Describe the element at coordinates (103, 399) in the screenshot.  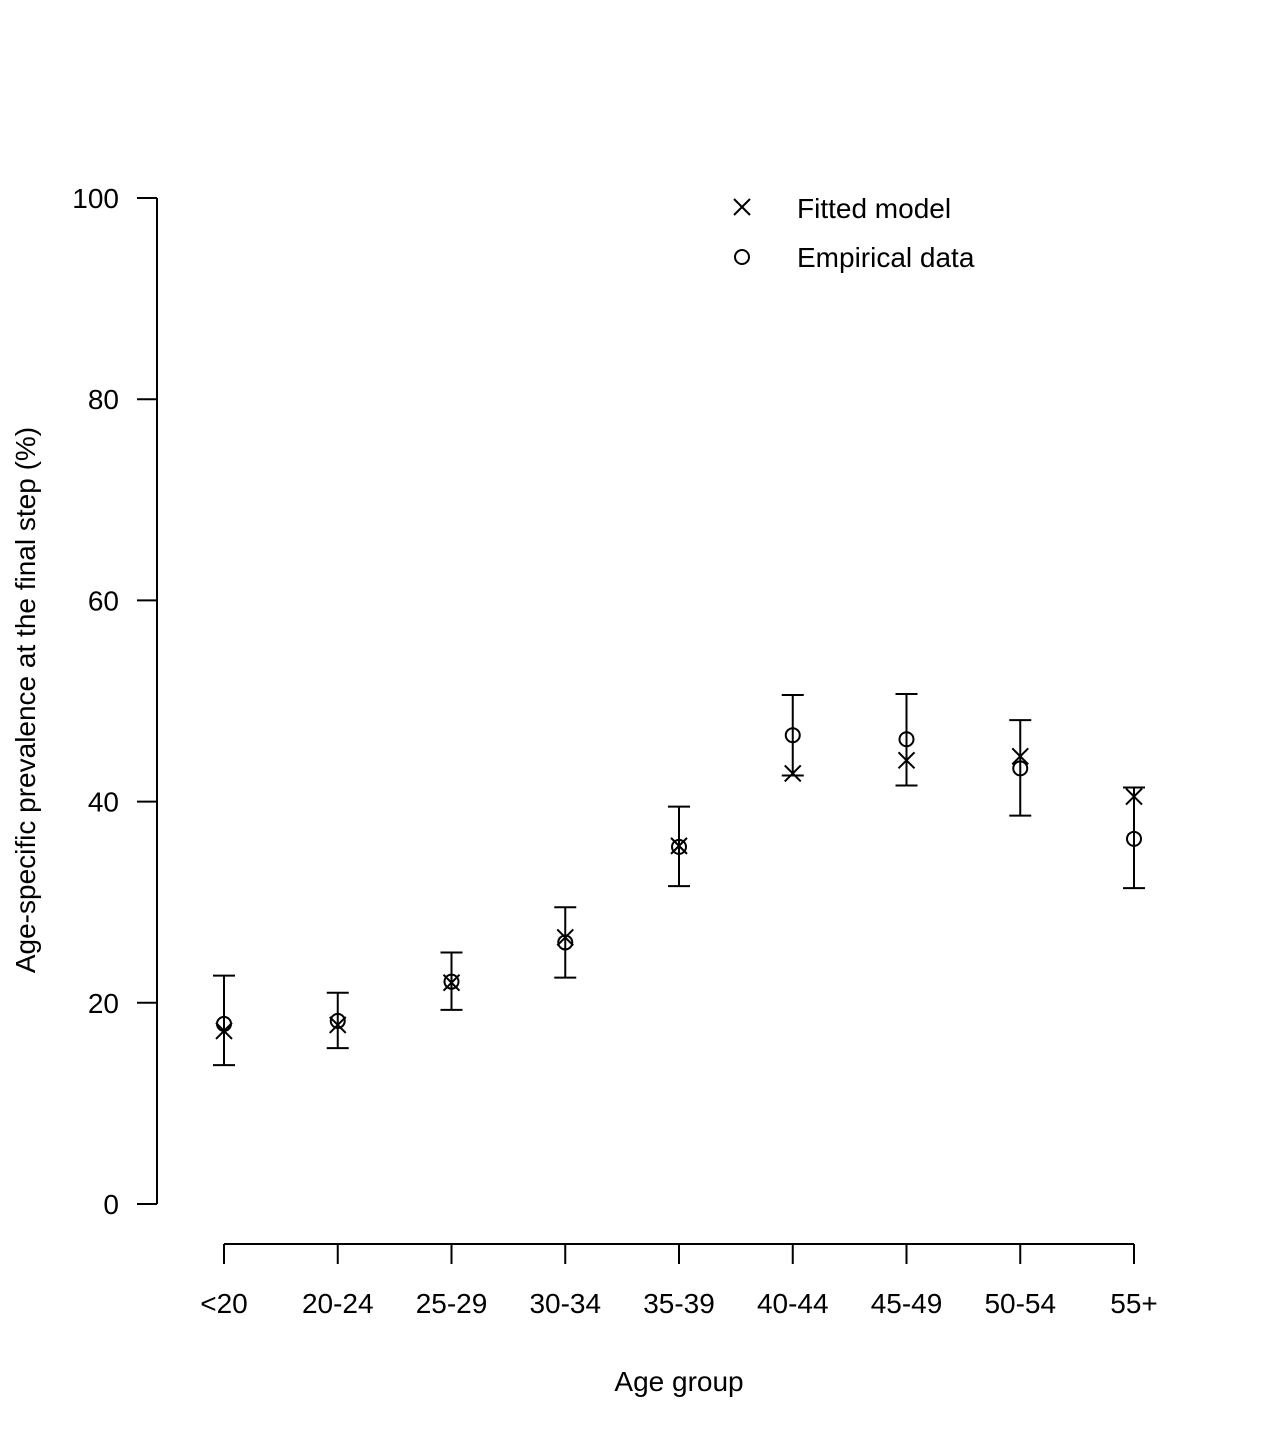
I see `y-tick-label: 80` at that location.